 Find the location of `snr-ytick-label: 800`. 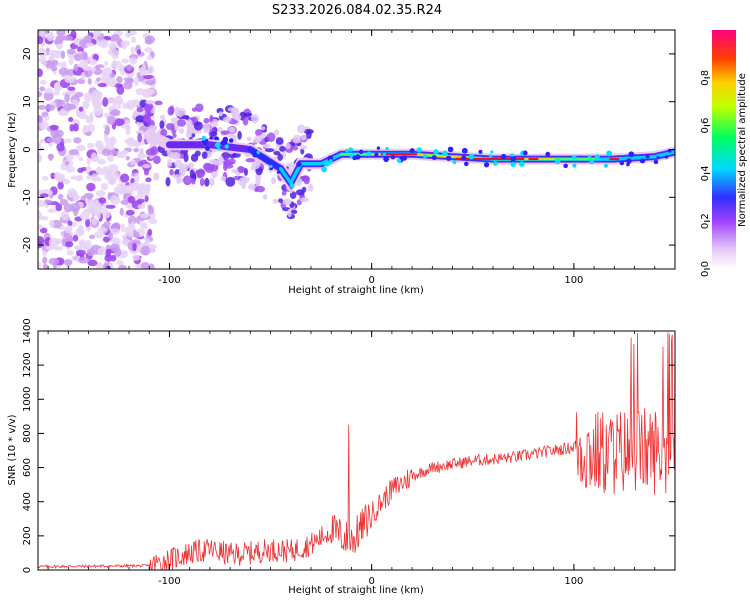

snr-ytick-label: 800 is located at coordinates (27, 433).